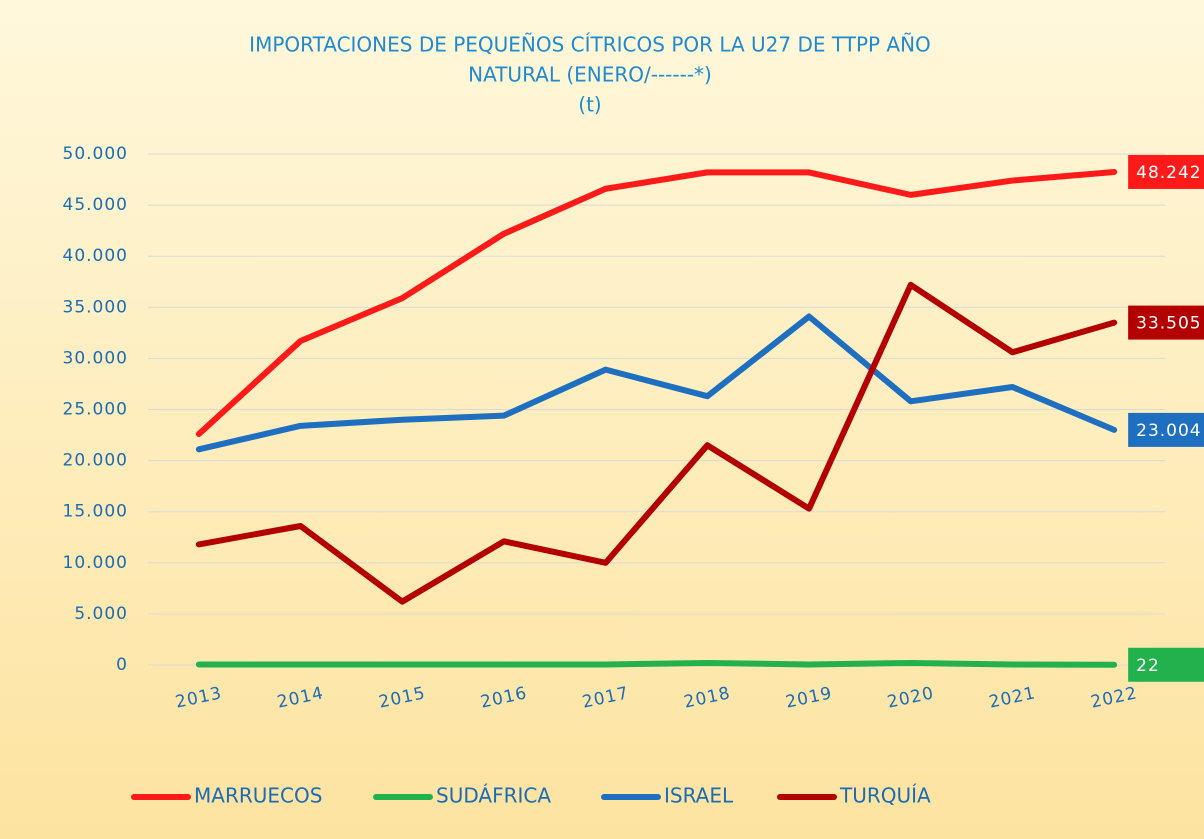  What do you see at coordinates (95, 358) in the screenshot?
I see `y-tick-label: 30.000` at bounding box center [95, 358].